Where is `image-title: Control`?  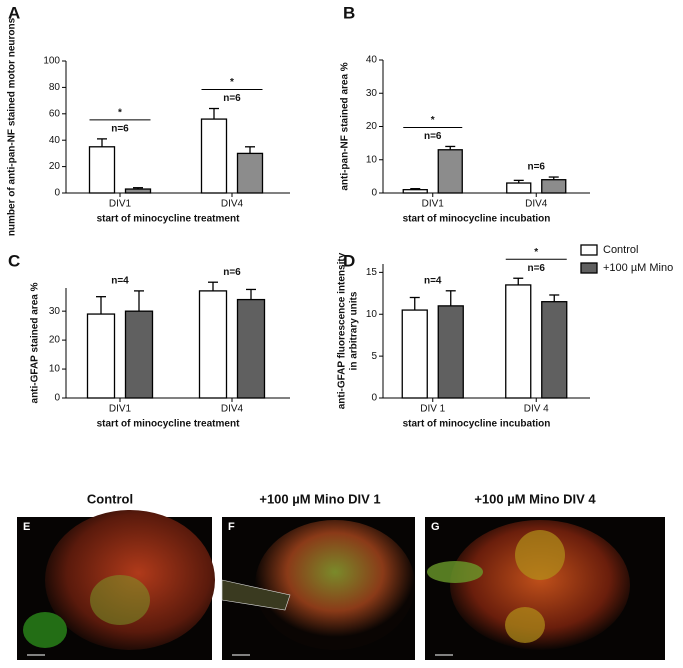 image-title: Control is located at coordinates (110, 498).